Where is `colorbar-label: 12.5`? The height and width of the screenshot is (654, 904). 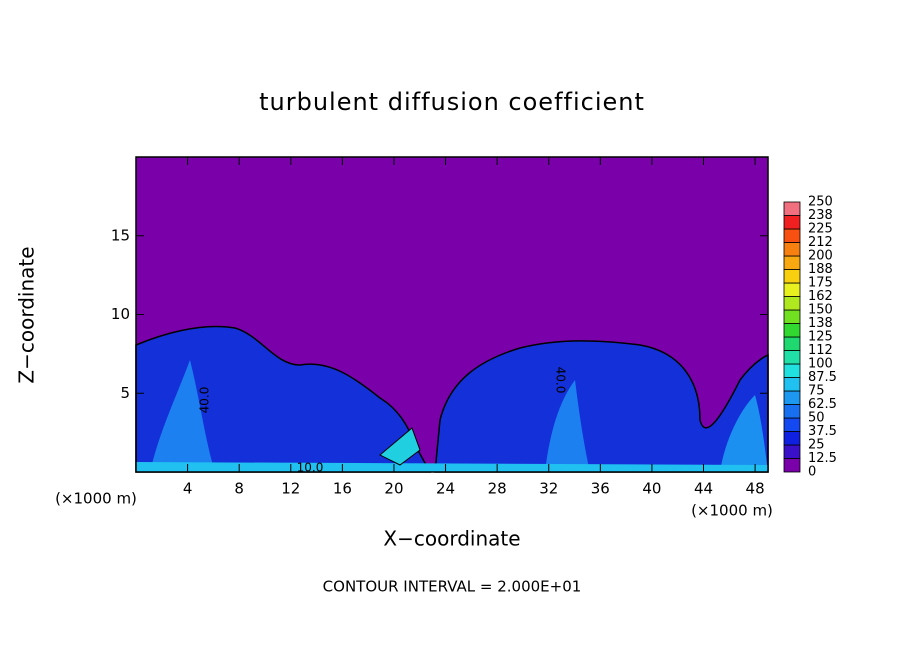
colorbar-label: 12.5 is located at coordinates (822, 458).